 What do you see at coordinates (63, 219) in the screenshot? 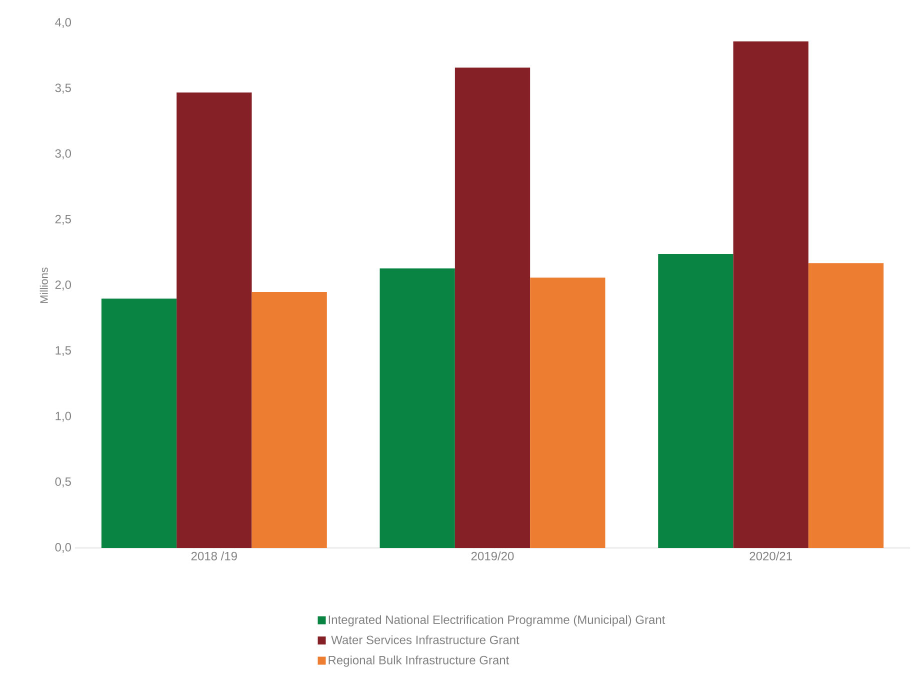
I see `y-tick-label: 2,5` at bounding box center [63, 219].